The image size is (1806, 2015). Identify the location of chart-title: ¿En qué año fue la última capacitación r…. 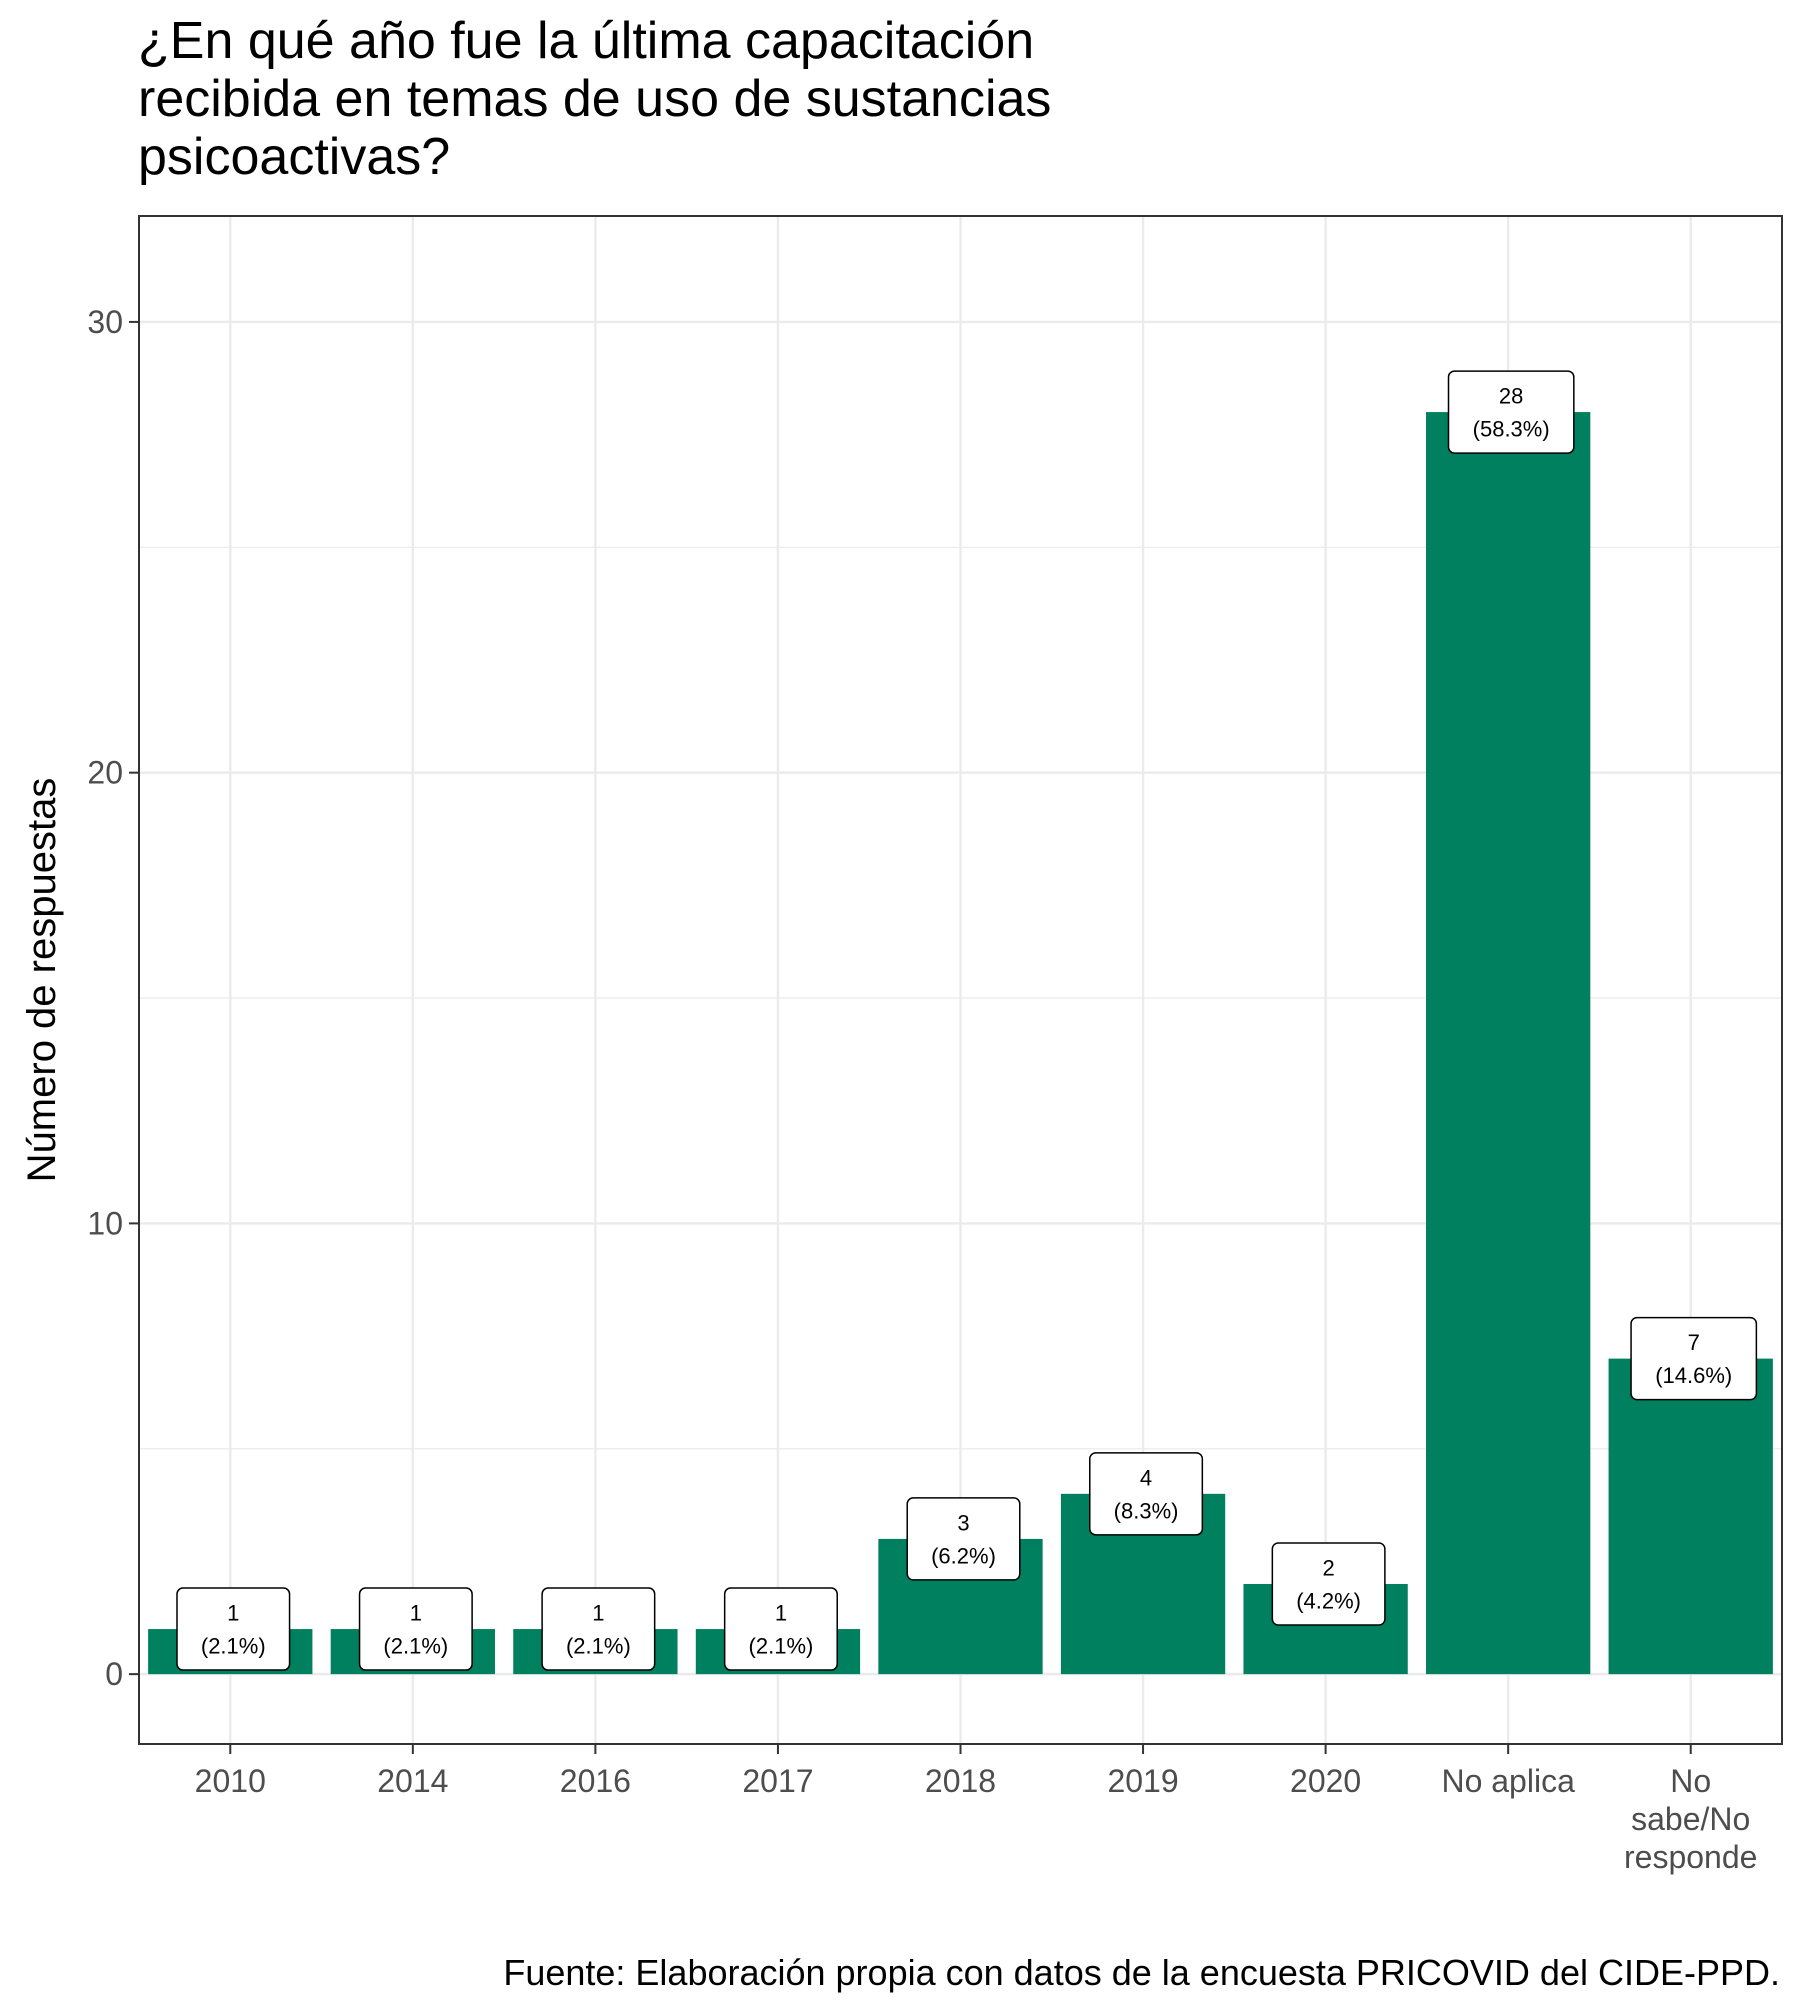
(595, 99).